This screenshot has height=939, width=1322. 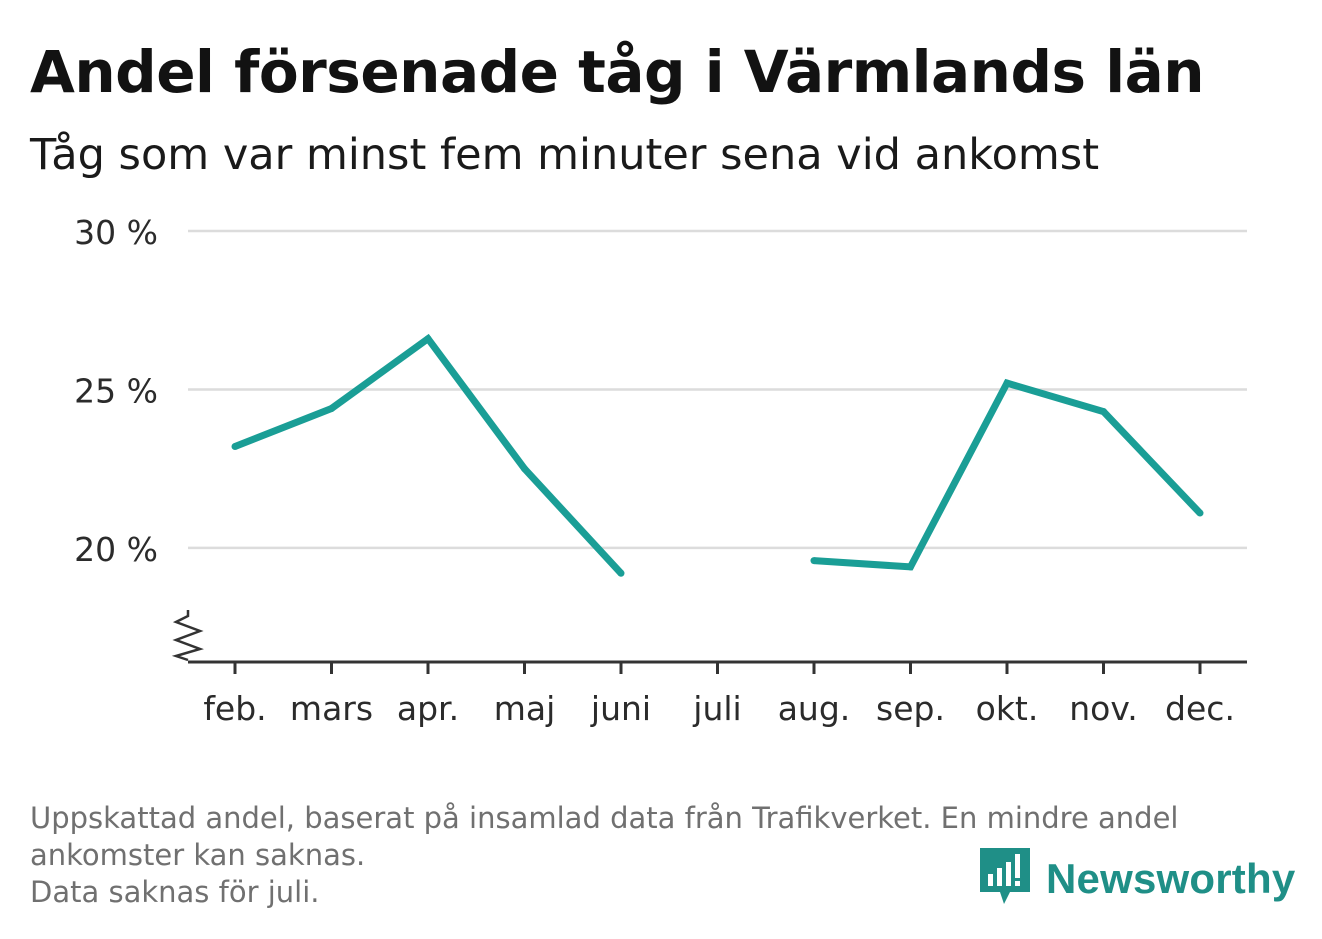 I want to click on newsworthy-logo-icon, so click(x=1005, y=876).